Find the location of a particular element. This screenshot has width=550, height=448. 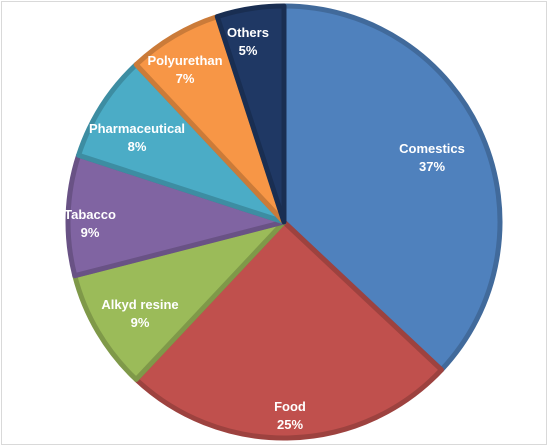

slice-label-polyurethan: Polyurethan is located at coordinates (184, 60).